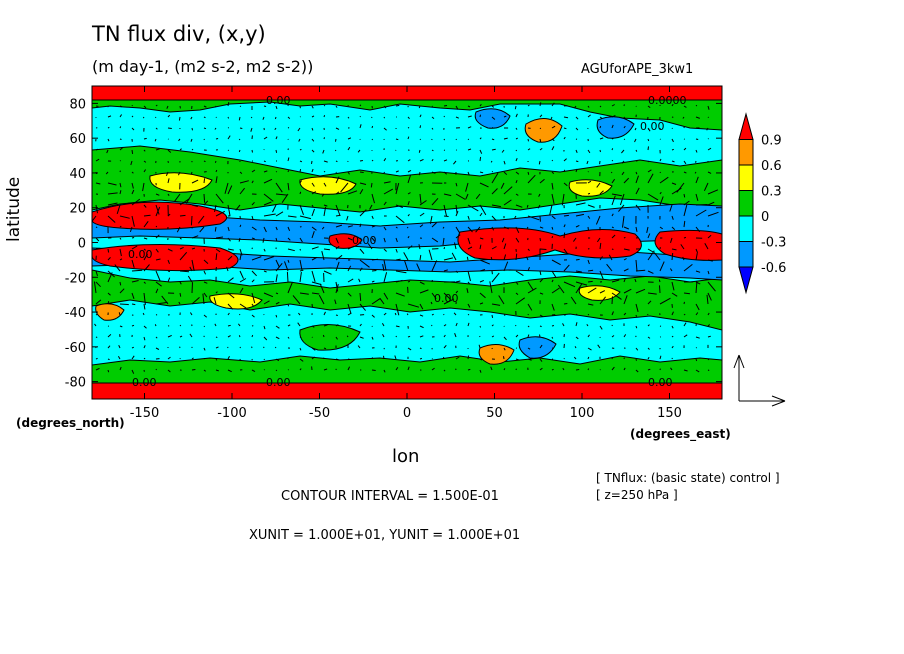 This screenshot has width=904, height=654. Describe the element at coordinates (160, 215) in the screenshot. I see `red-jet-west-north` at that location.